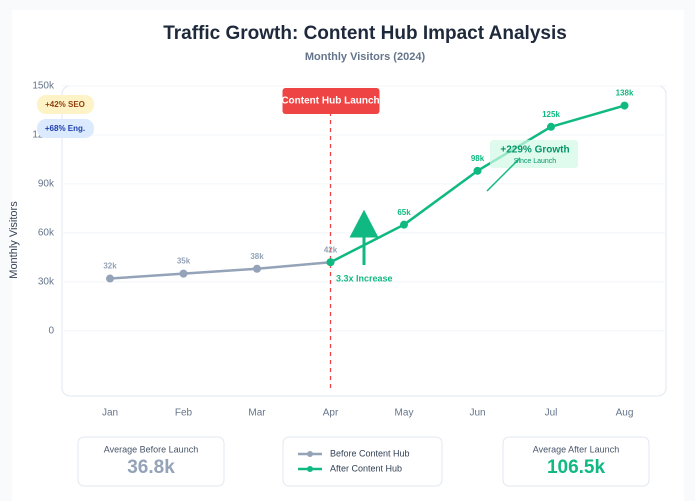 This screenshot has height=501, width=695. I want to click on y-tick-label: 90k, so click(46, 184).